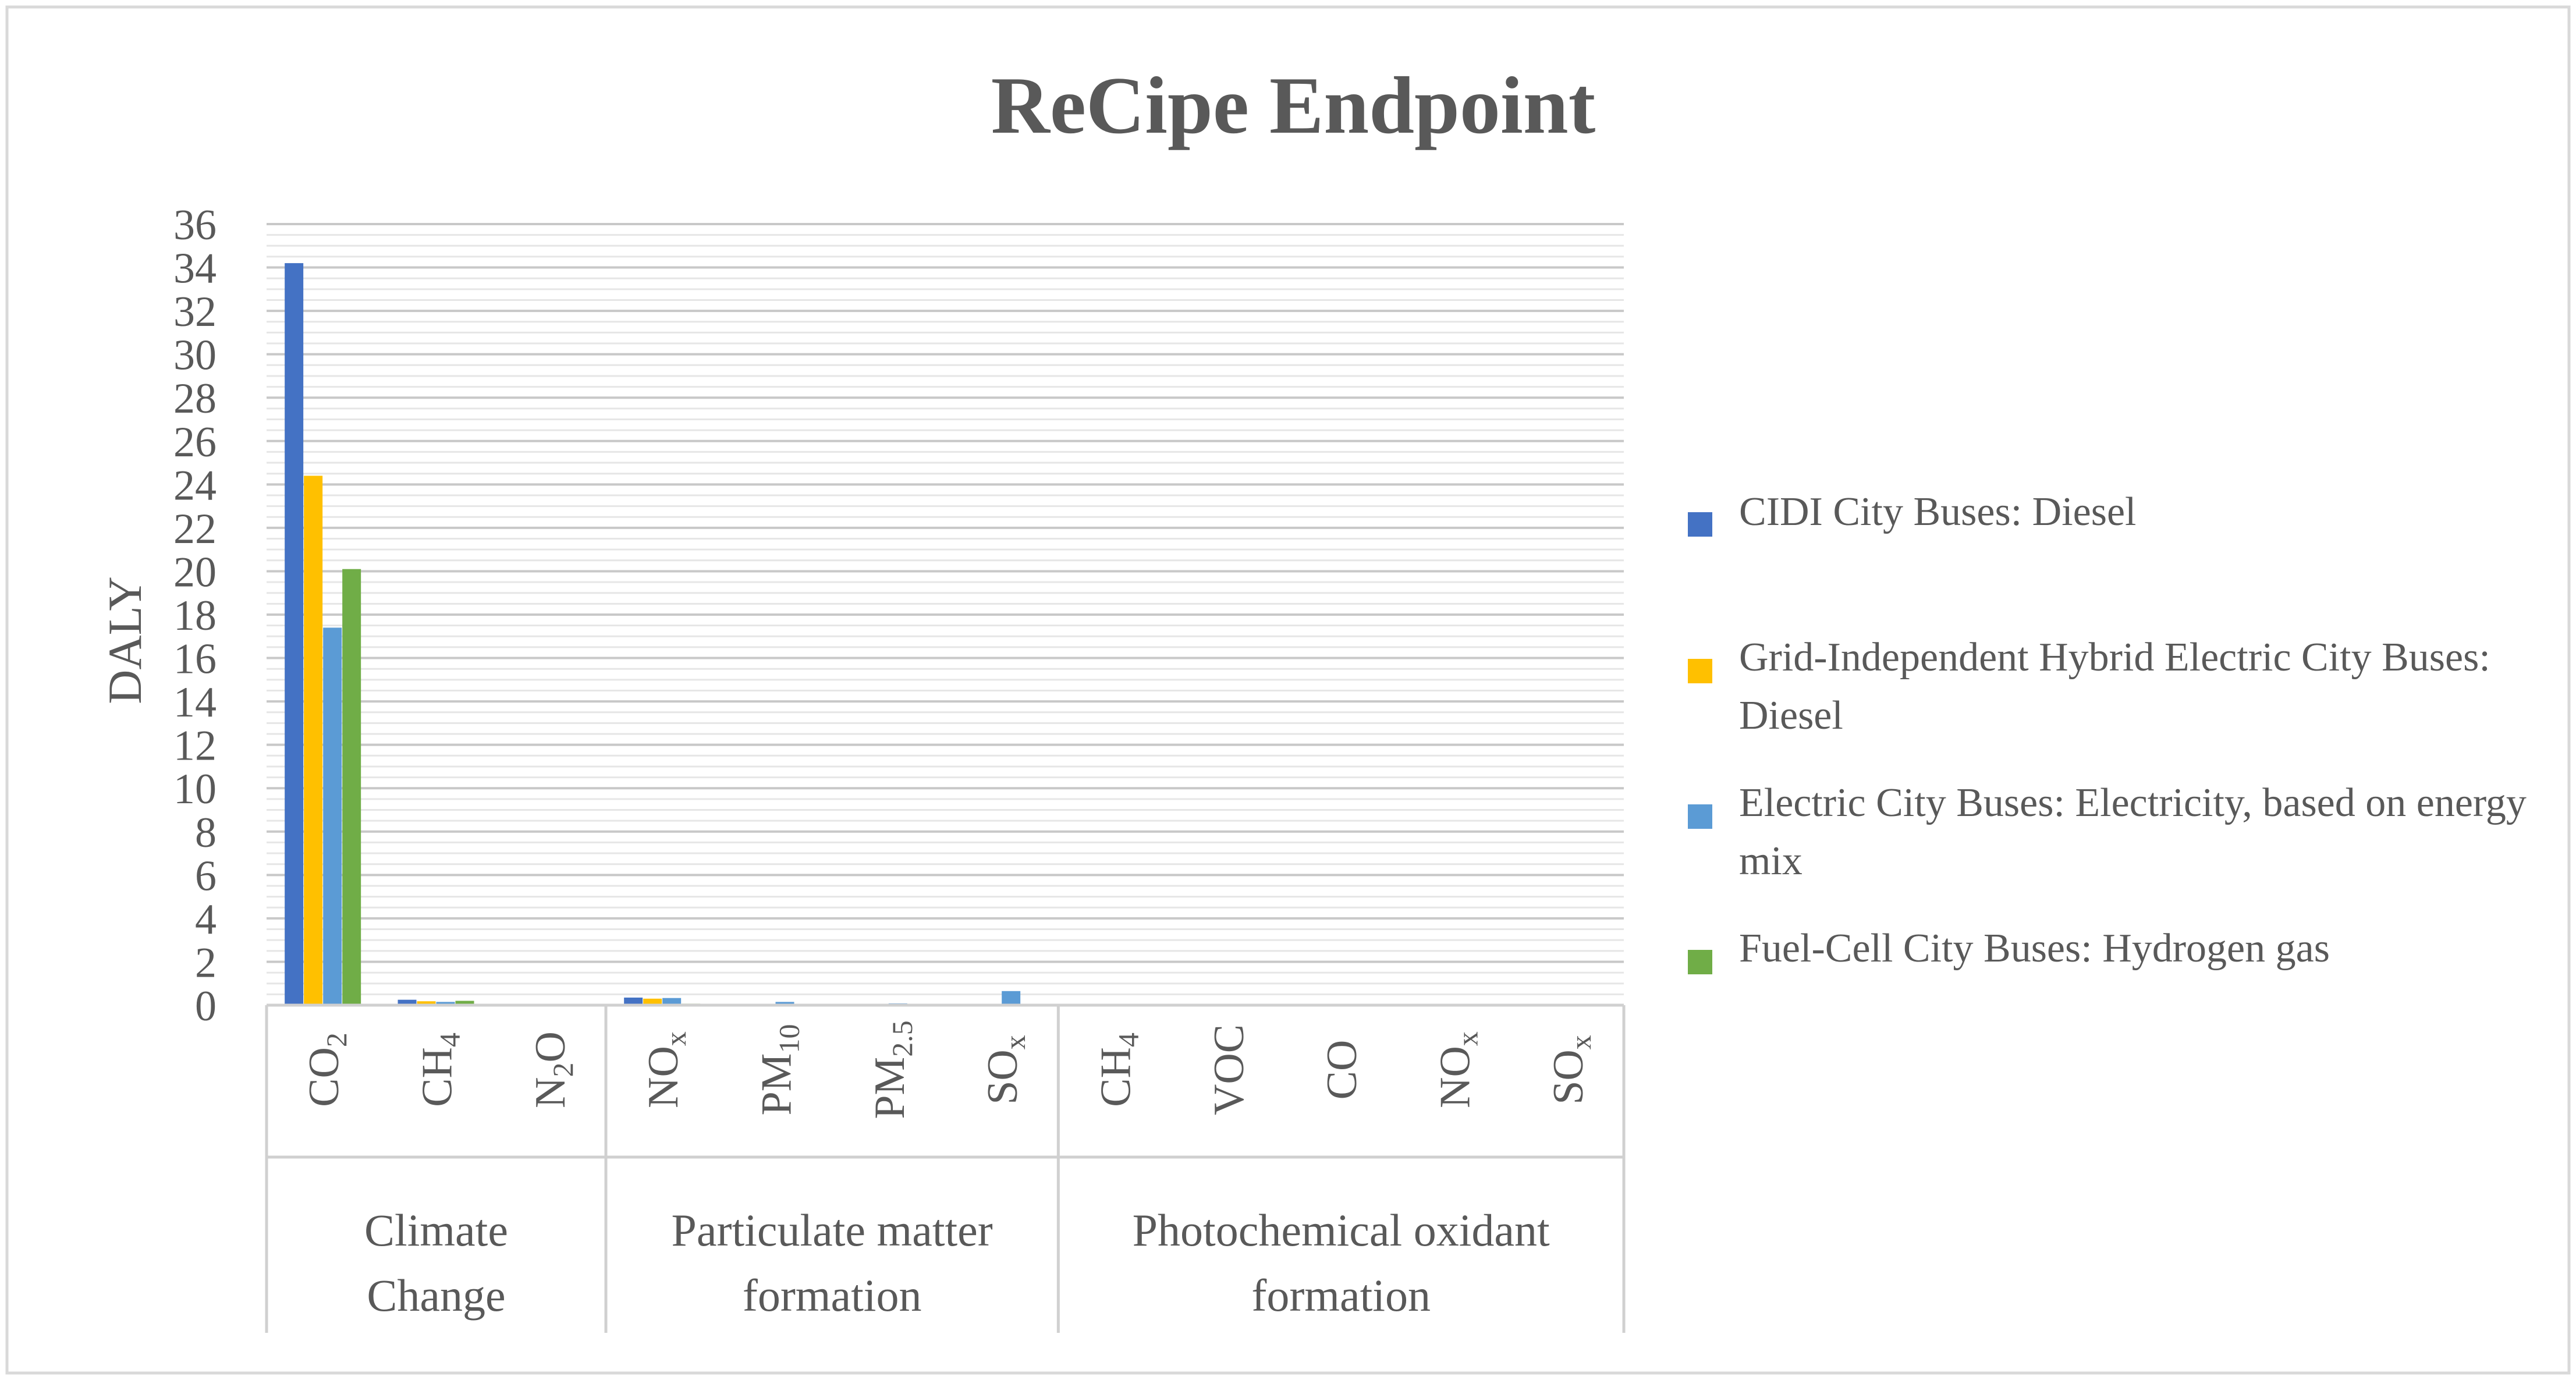  Describe the element at coordinates (195, 486) in the screenshot. I see `y-tick-label: 24` at that location.